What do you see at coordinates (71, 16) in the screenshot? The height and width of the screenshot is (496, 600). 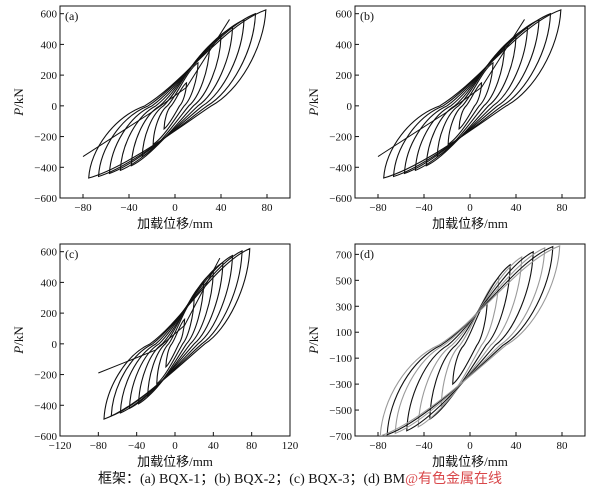 I see `panel-label-a: (a)` at bounding box center [71, 16].